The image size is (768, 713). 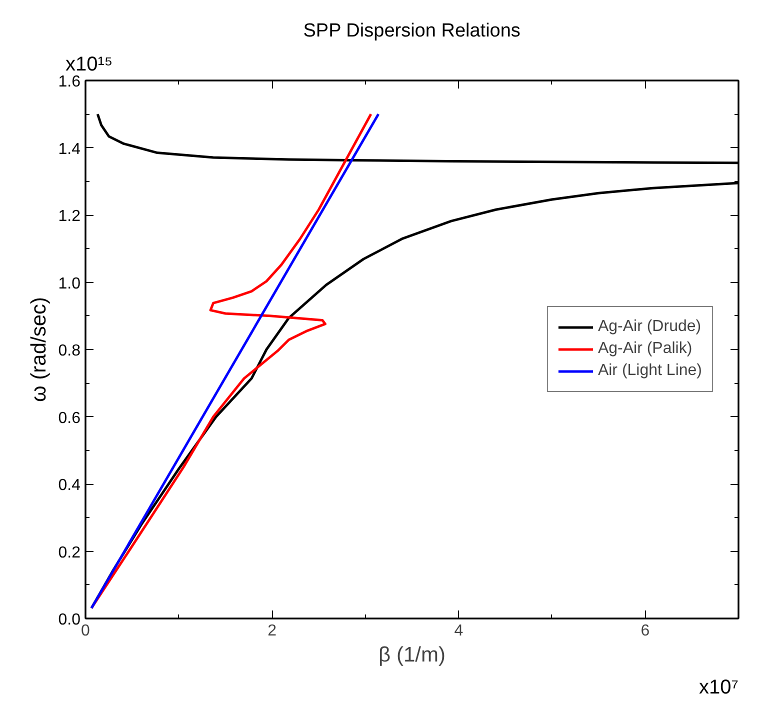 What do you see at coordinates (645, 631) in the screenshot?
I see `x-tick-label: 6` at bounding box center [645, 631].